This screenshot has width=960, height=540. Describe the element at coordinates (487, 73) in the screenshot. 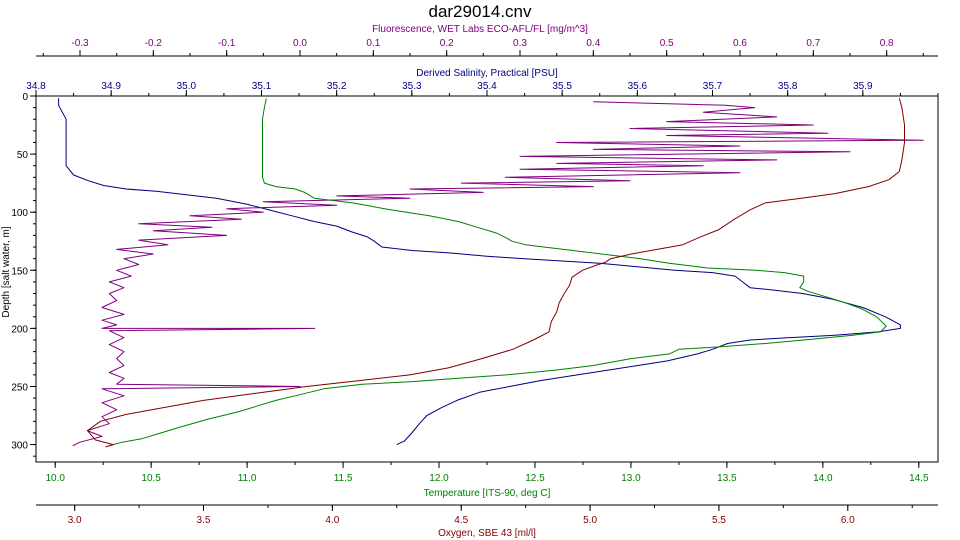

I see `salinity-axis-title: Derived Salinity, Practical [PSU]` at that location.